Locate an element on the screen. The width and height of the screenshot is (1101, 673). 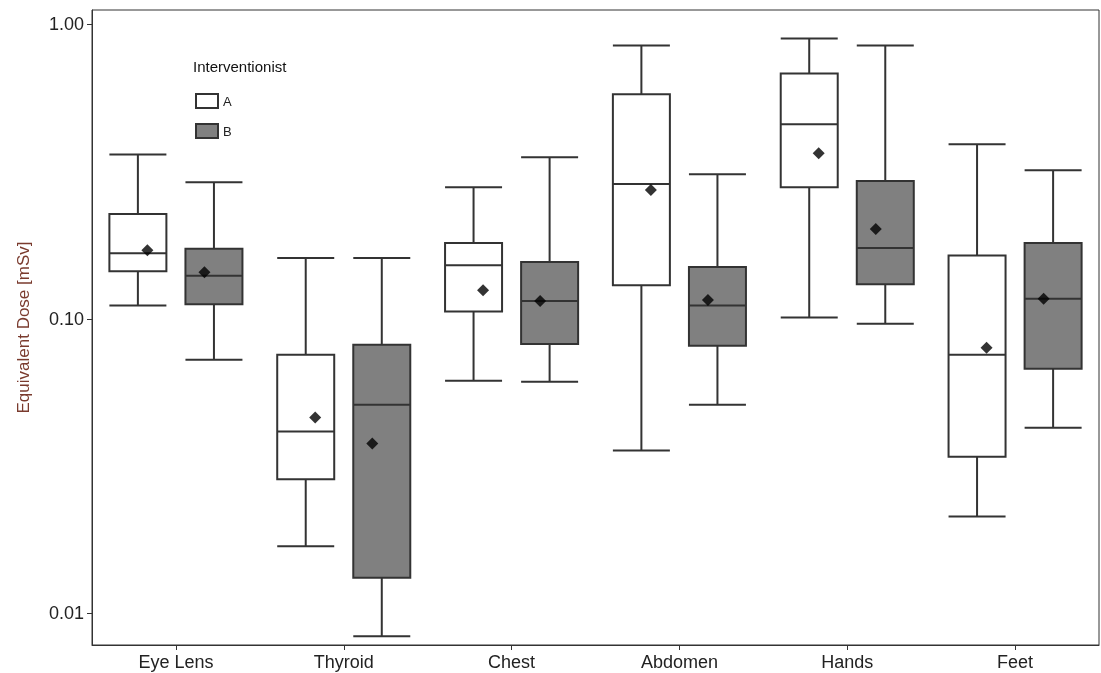
x-tick-label: Abdomen is located at coordinates (679, 662).